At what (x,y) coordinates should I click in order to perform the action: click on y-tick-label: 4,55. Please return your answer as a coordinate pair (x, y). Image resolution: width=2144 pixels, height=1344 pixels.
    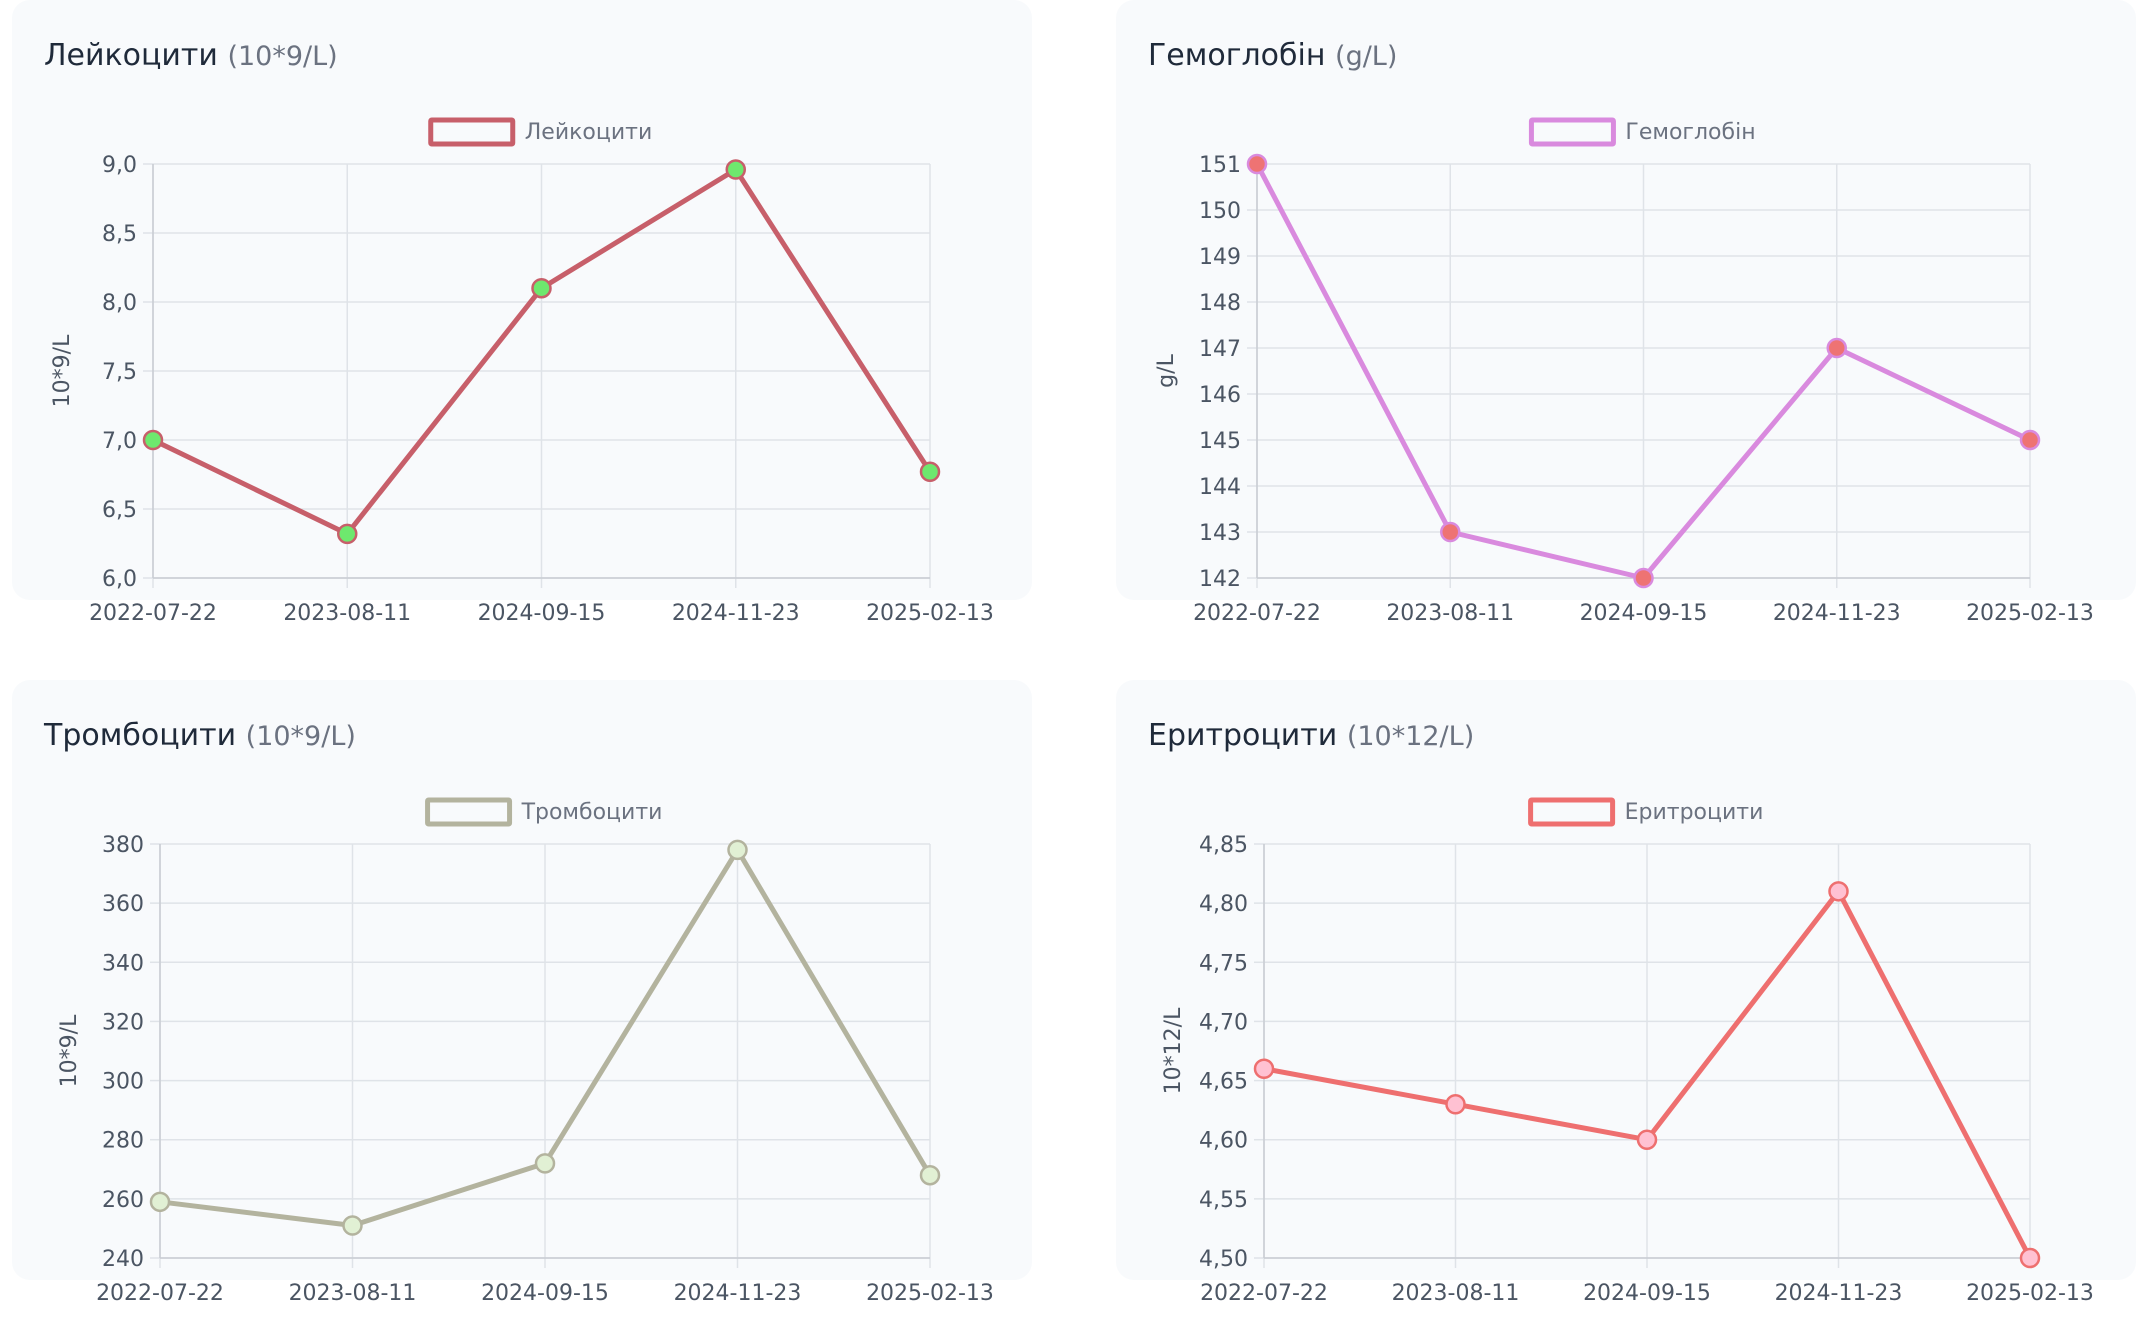
    Looking at the image, I should click on (1223, 1200).